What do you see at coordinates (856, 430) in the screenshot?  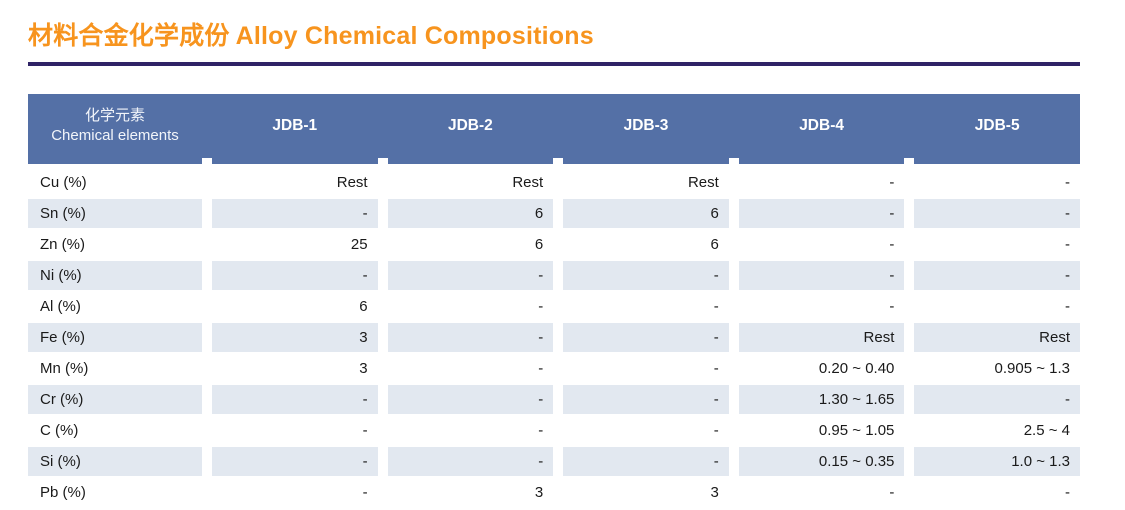 I see `value-cell: 0.95 ~ 1.05` at bounding box center [856, 430].